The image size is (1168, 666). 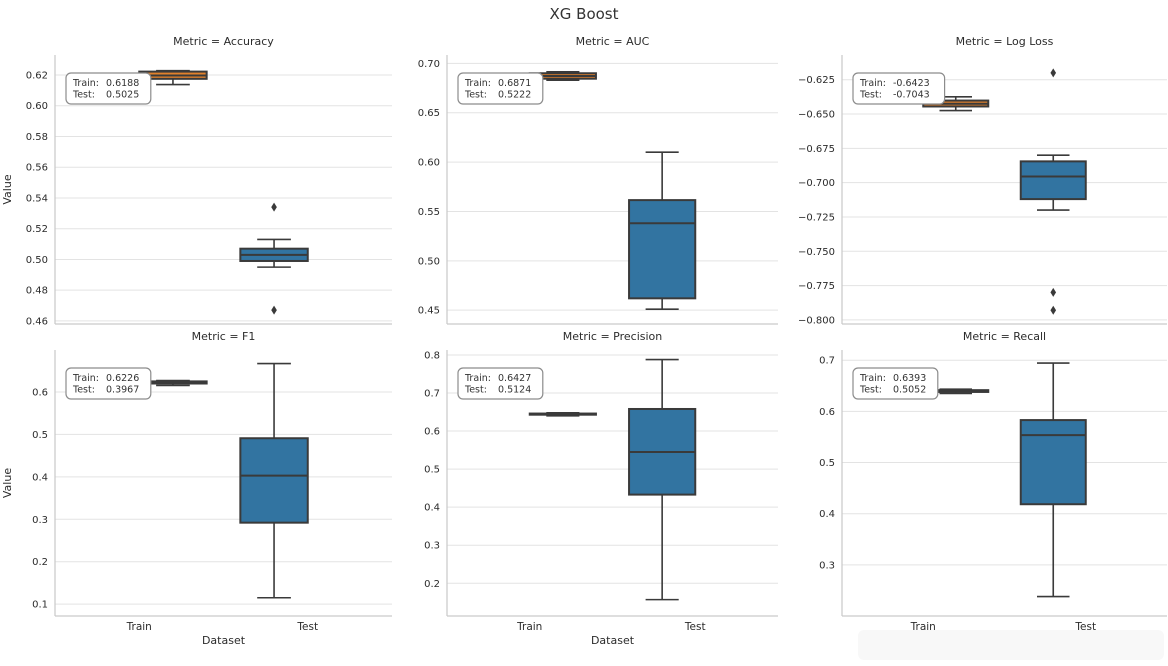 I want to click on mean-annotation: Train: 0.6226 Test: 0.3967, so click(x=108, y=383).